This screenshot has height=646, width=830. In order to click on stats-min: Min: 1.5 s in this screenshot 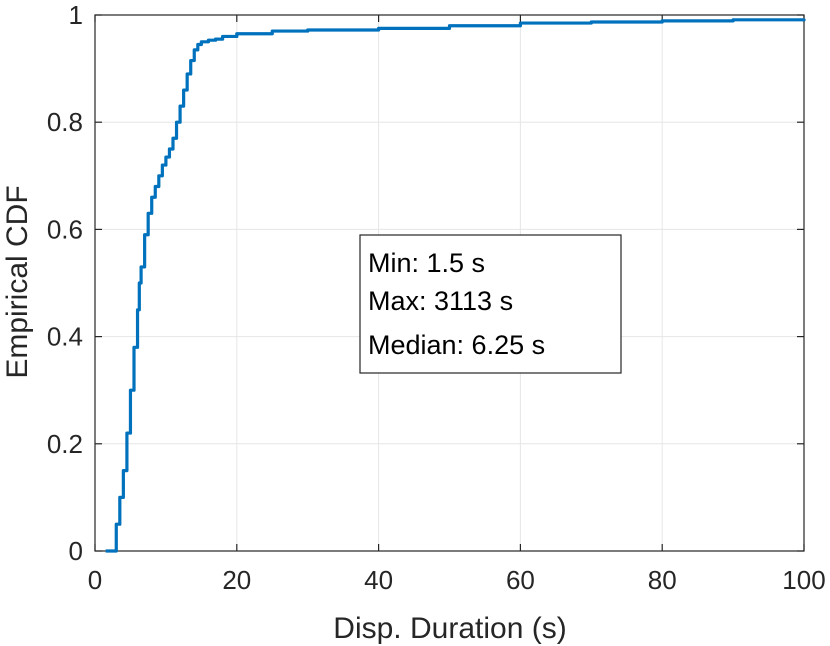, I will do `click(426, 263)`.